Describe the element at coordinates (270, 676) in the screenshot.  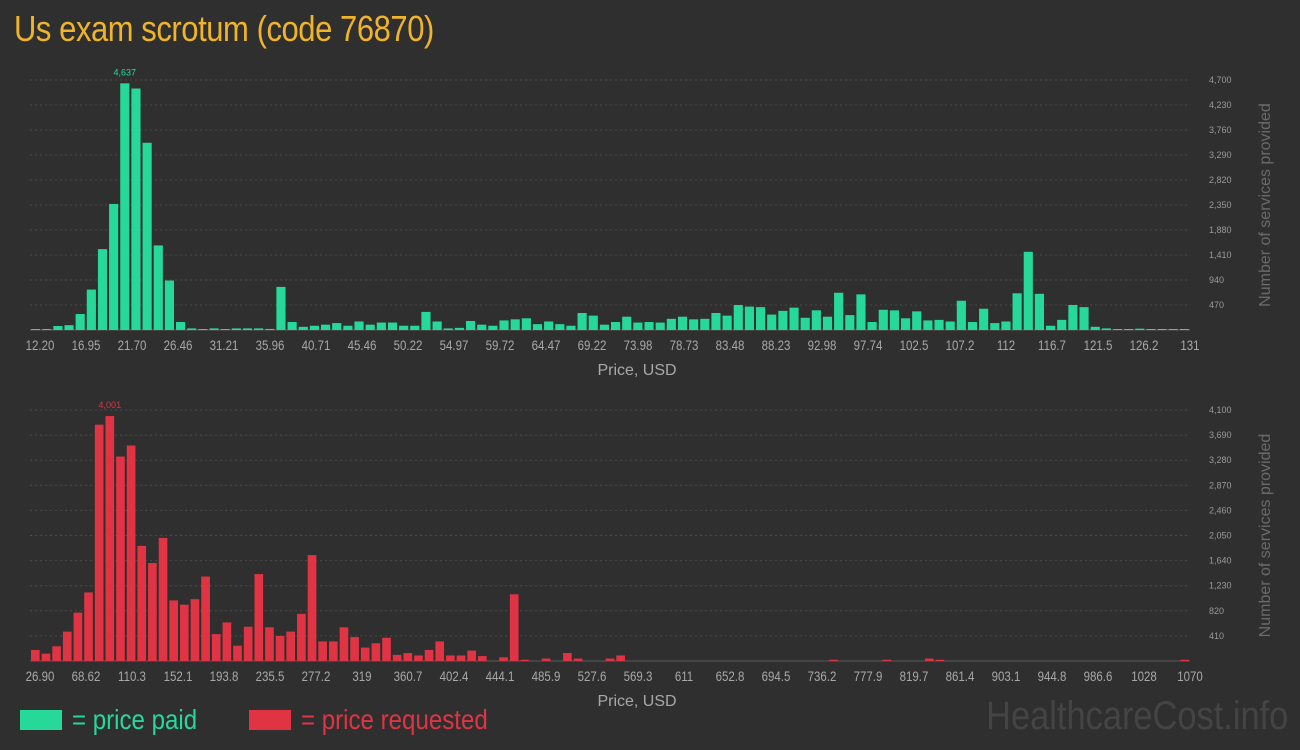
I see `x-tick-label: 235.5` at that location.